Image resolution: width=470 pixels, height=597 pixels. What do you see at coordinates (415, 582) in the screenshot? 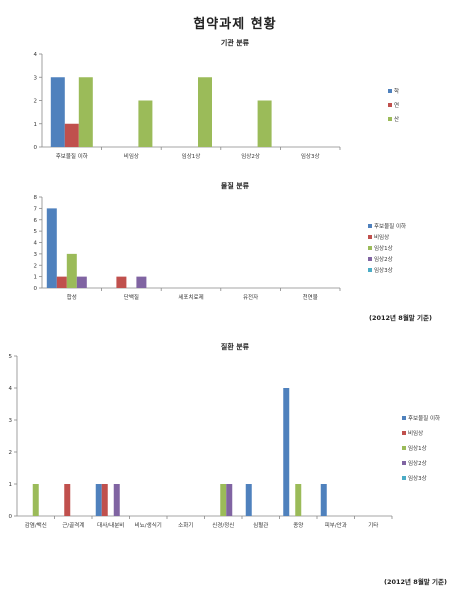
I see `date-note-2: (2012년 8월말 기준)` at bounding box center [415, 582].